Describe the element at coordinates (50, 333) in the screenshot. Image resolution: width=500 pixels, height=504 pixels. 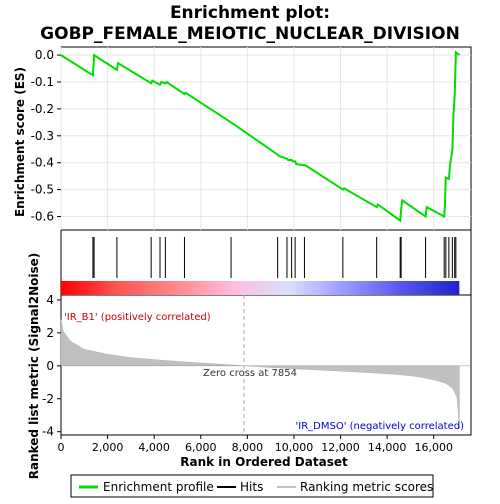
I see `metric-tick-label: 2` at that location.